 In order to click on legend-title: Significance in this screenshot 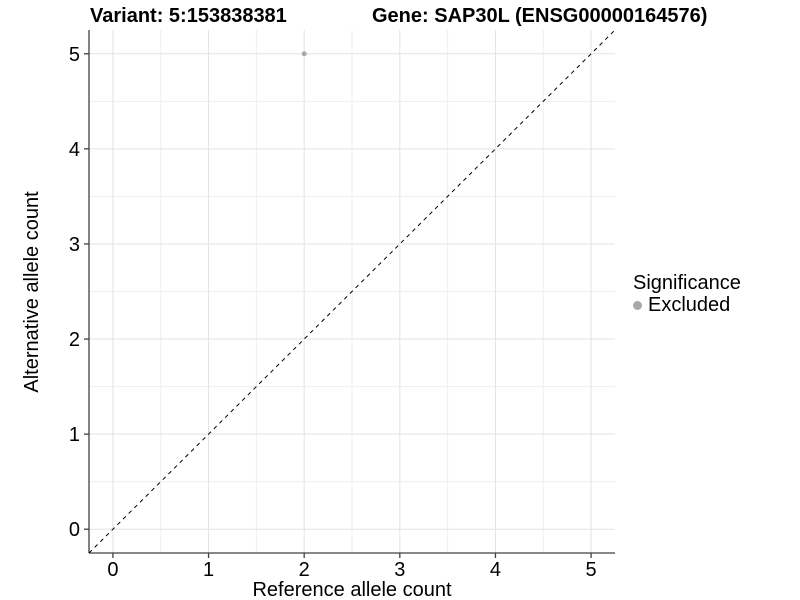, I will do `click(687, 283)`.